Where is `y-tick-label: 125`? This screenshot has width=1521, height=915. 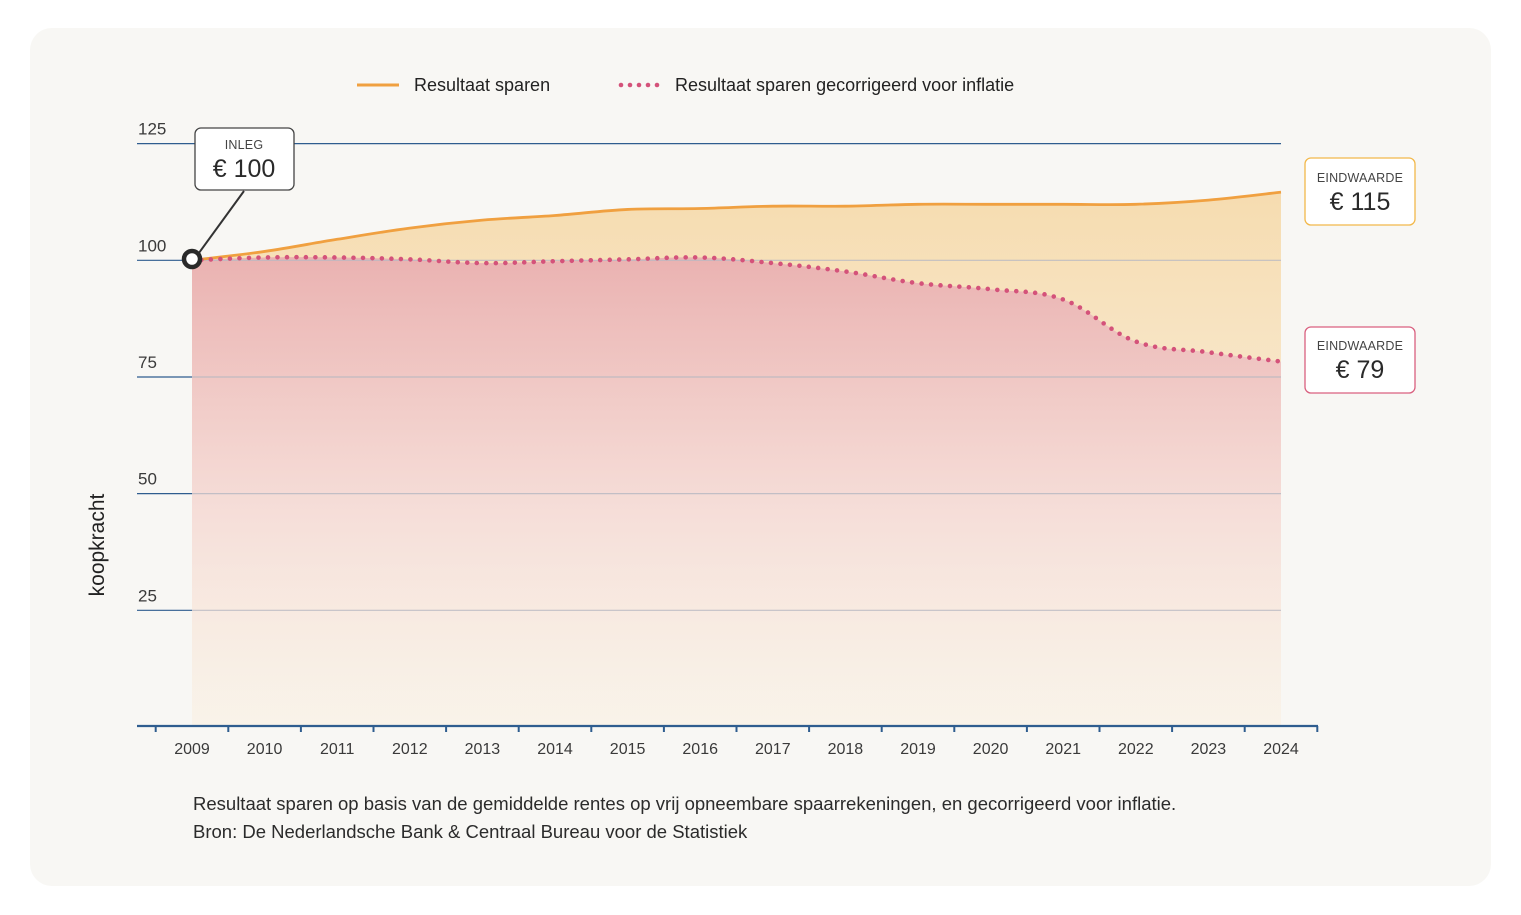
y-tick-label: 125 is located at coordinates (152, 129).